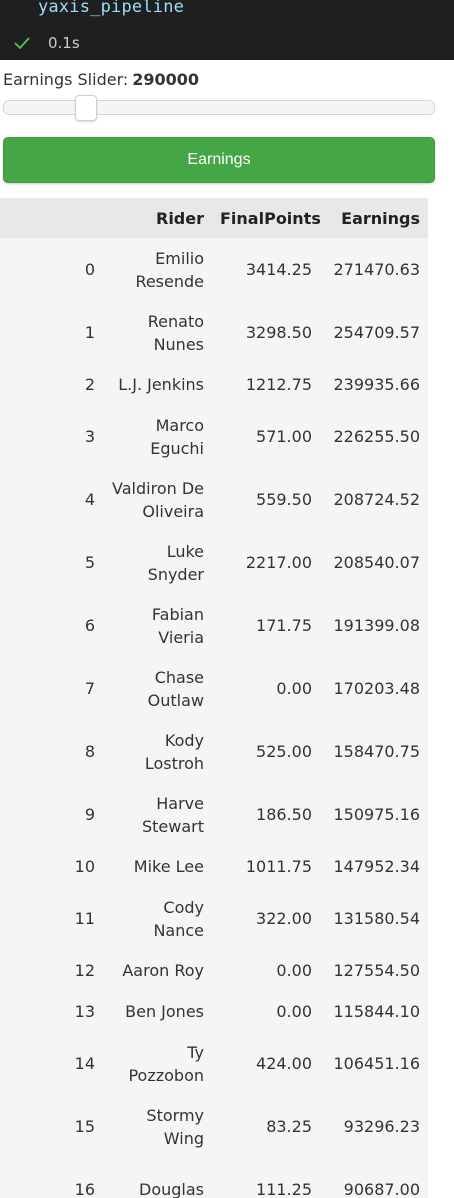  What do you see at coordinates (157, 1063) in the screenshot?
I see `rider-cell: Ty Pozzobon` at bounding box center [157, 1063].